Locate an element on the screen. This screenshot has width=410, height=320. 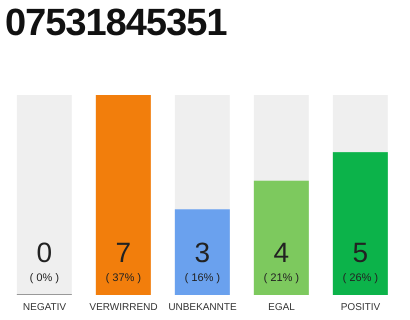
data-label: 4 is located at coordinates (282, 252).